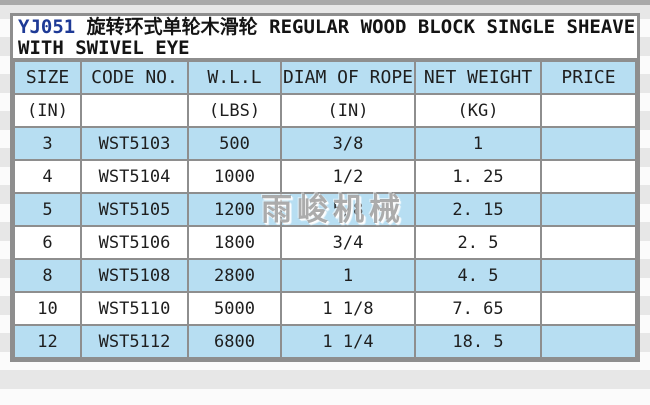 This screenshot has height=405, width=650. What do you see at coordinates (478, 77) in the screenshot?
I see `col-header-net-weight: NET WEIGHT` at bounding box center [478, 77].